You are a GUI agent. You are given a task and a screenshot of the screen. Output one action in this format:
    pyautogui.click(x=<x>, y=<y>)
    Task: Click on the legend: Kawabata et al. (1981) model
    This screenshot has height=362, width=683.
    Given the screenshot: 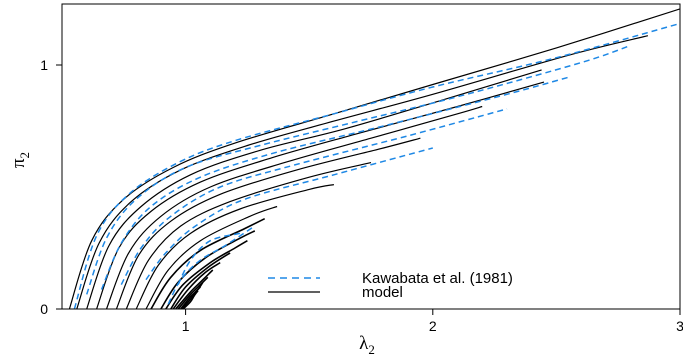 What is the action you would take?
    pyautogui.click(x=390, y=285)
    